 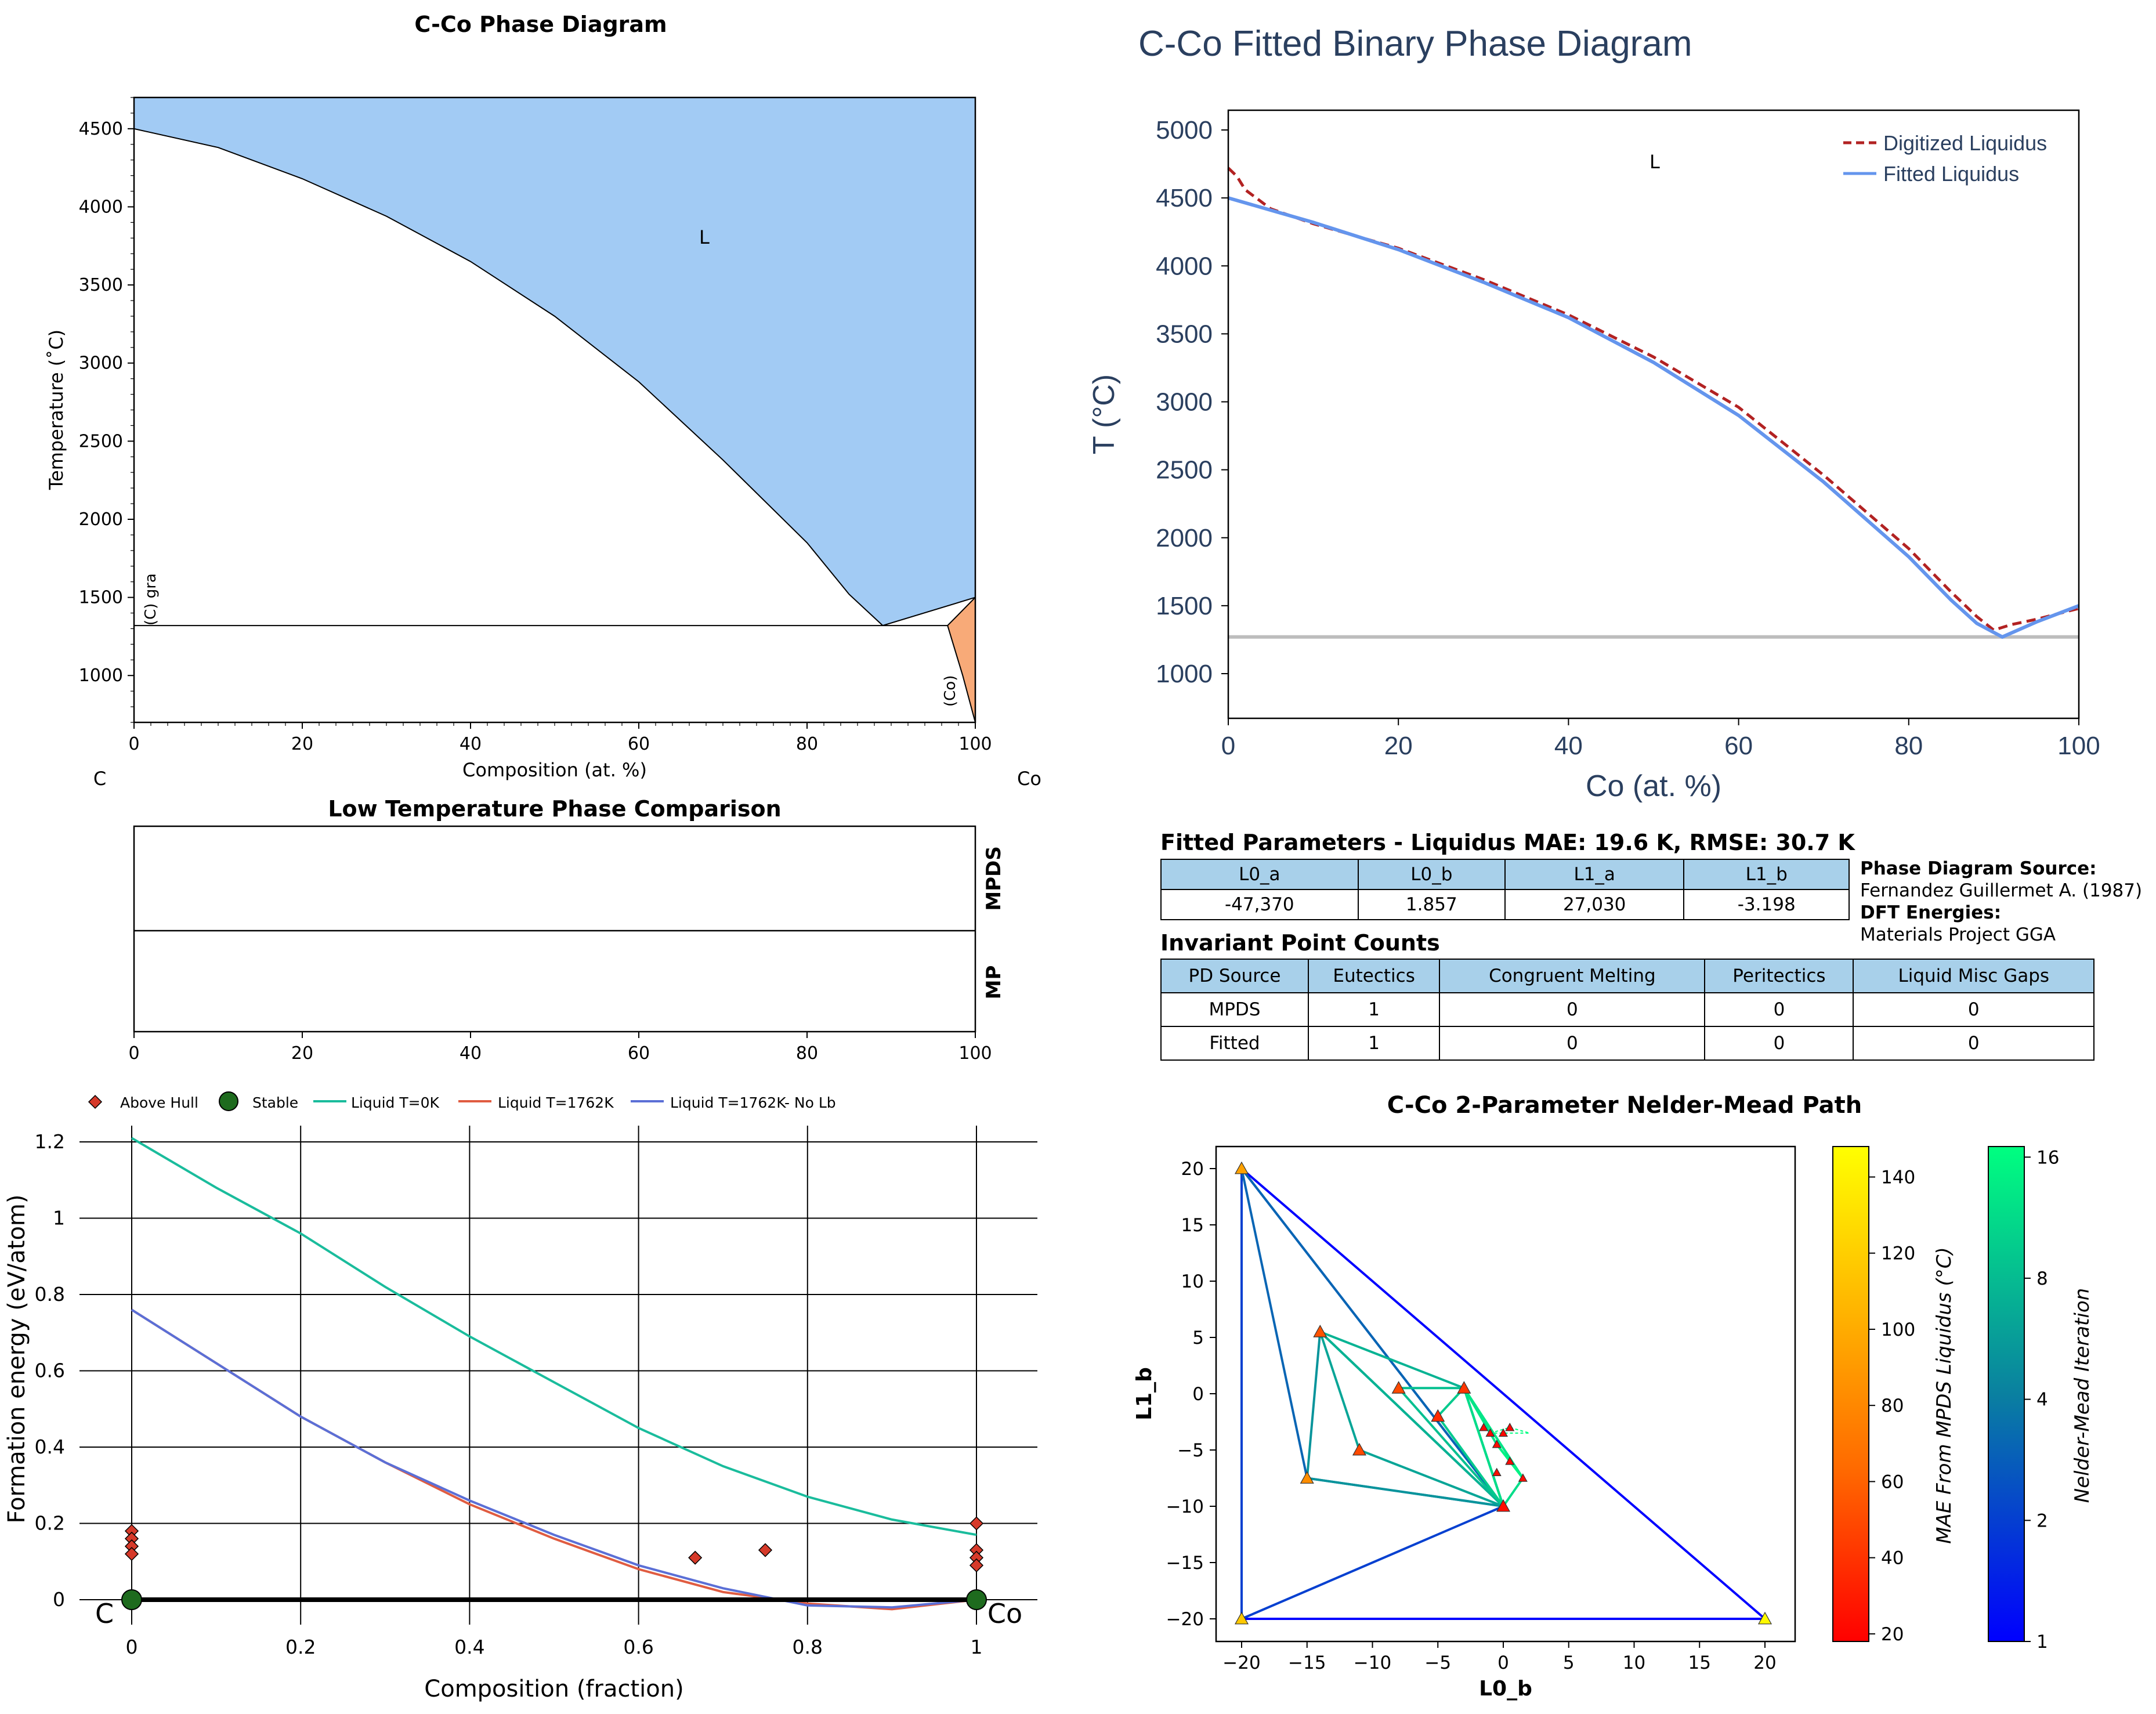 I want to click on param-value: -3.198, so click(x=1766, y=905).